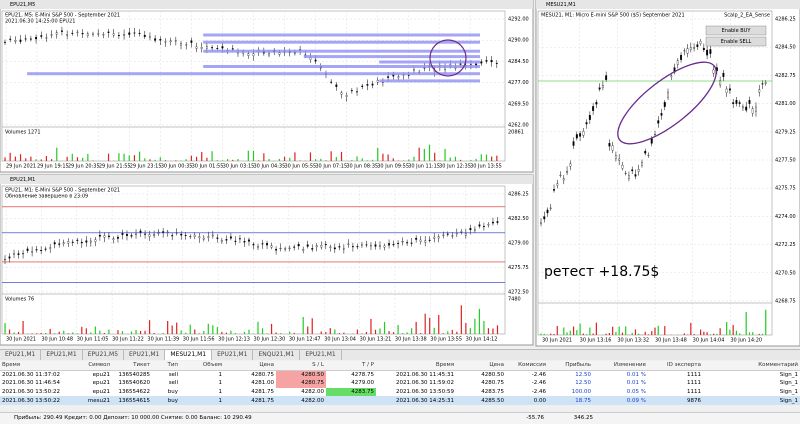 The image size is (800, 424). What do you see at coordinates (620, 365) in the screenshot?
I see `column-header: Изменение` at bounding box center [620, 365].